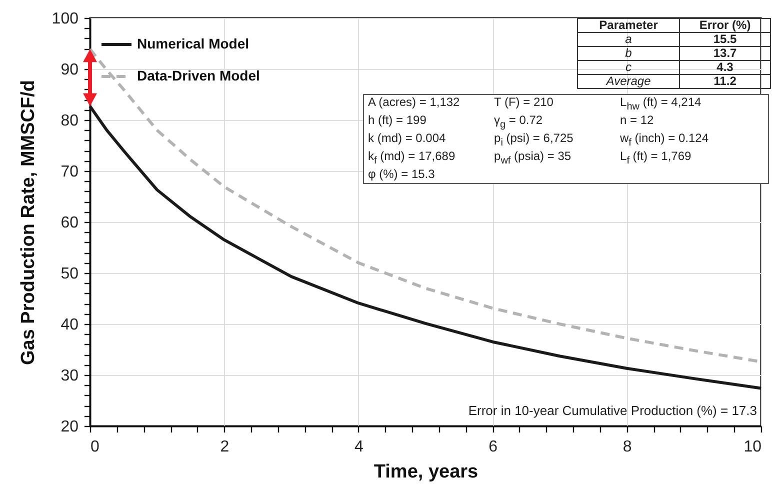 This screenshot has width=775, height=487. What do you see at coordinates (359, 447) in the screenshot?
I see `x-tick-label: 4` at bounding box center [359, 447].